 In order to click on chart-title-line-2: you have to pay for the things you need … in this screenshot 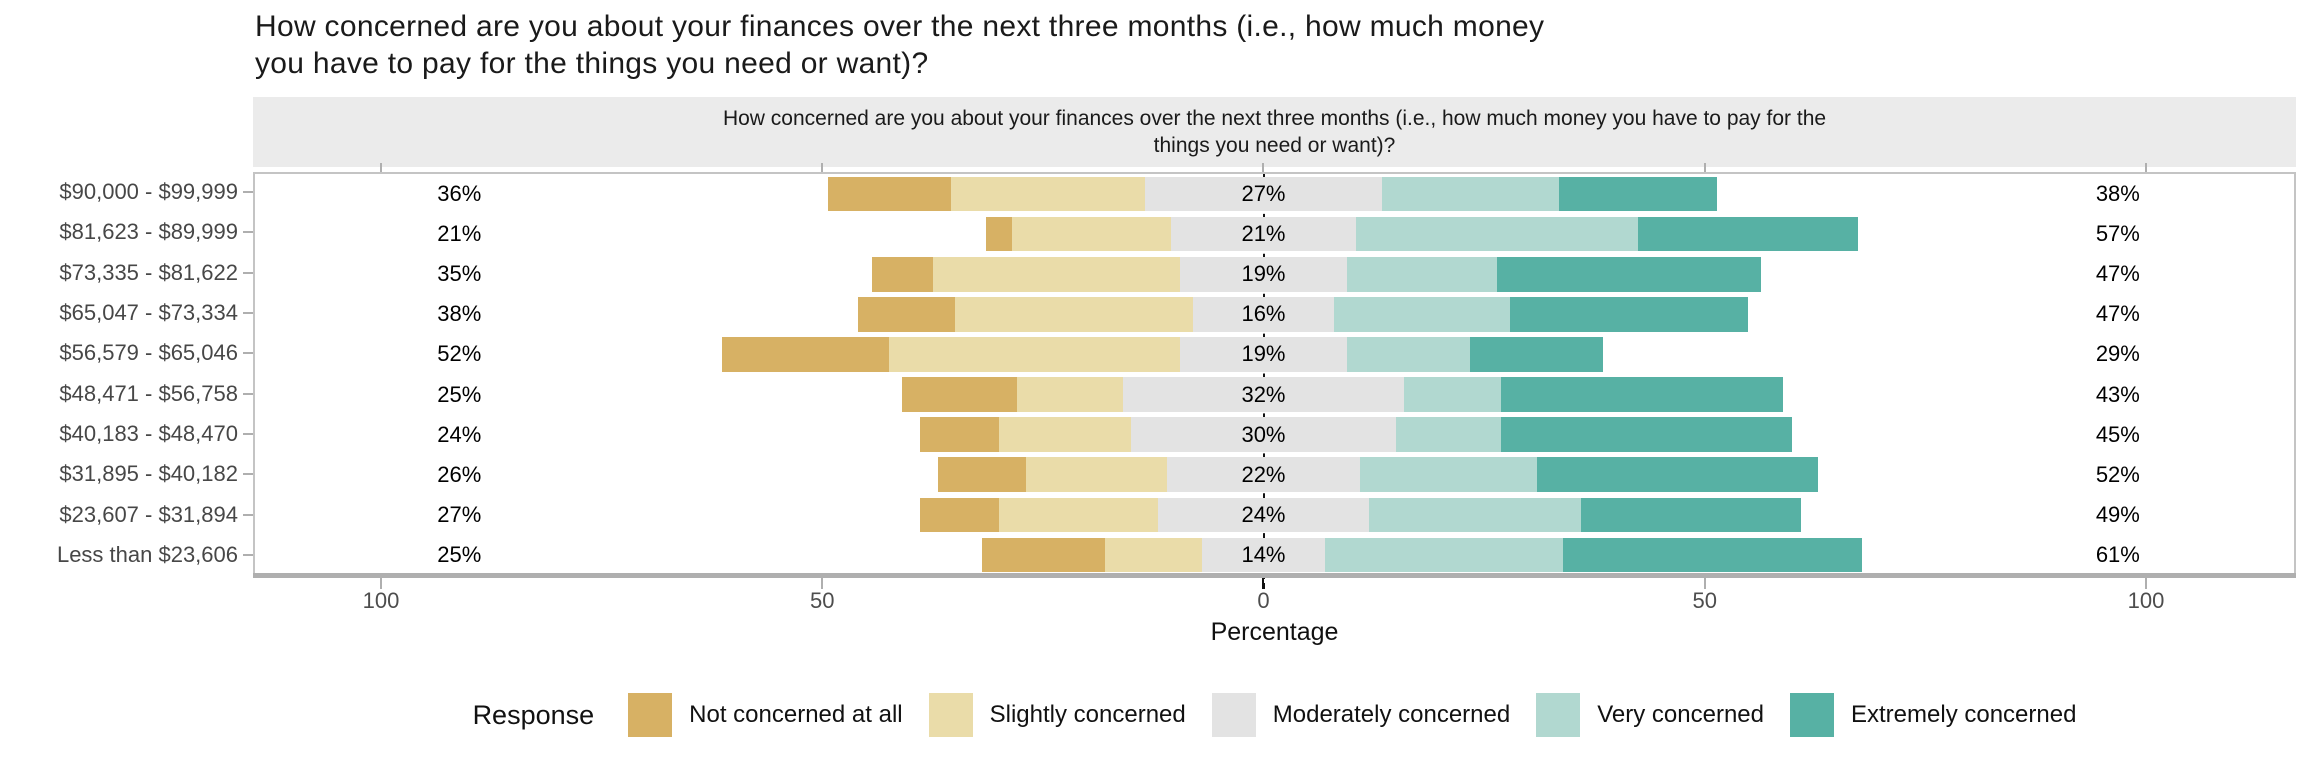, I will do `click(592, 63)`.